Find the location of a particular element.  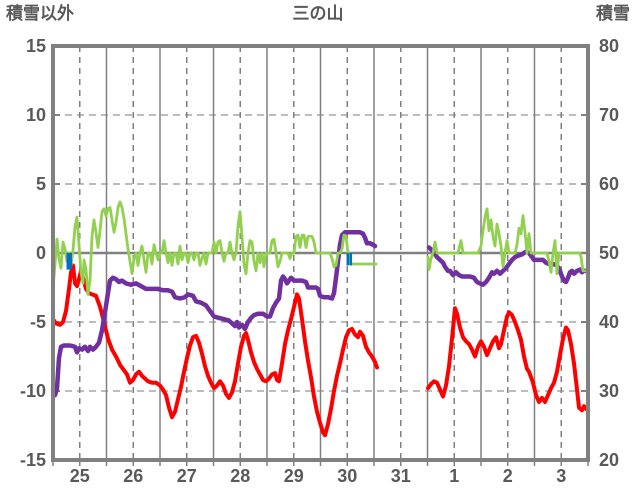

right-axis-tick-label: 60 is located at coordinates (609, 184).